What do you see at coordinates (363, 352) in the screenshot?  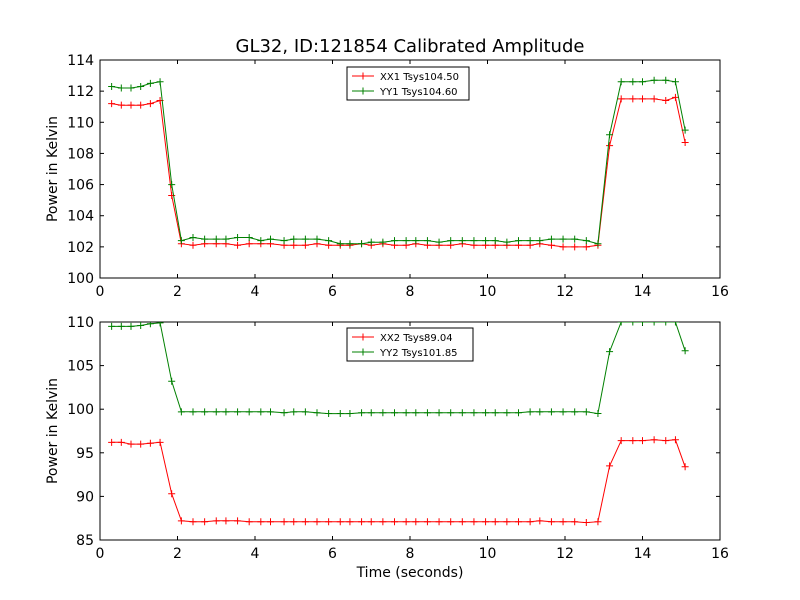 I see `legend-marker` at bounding box center [363, 352].